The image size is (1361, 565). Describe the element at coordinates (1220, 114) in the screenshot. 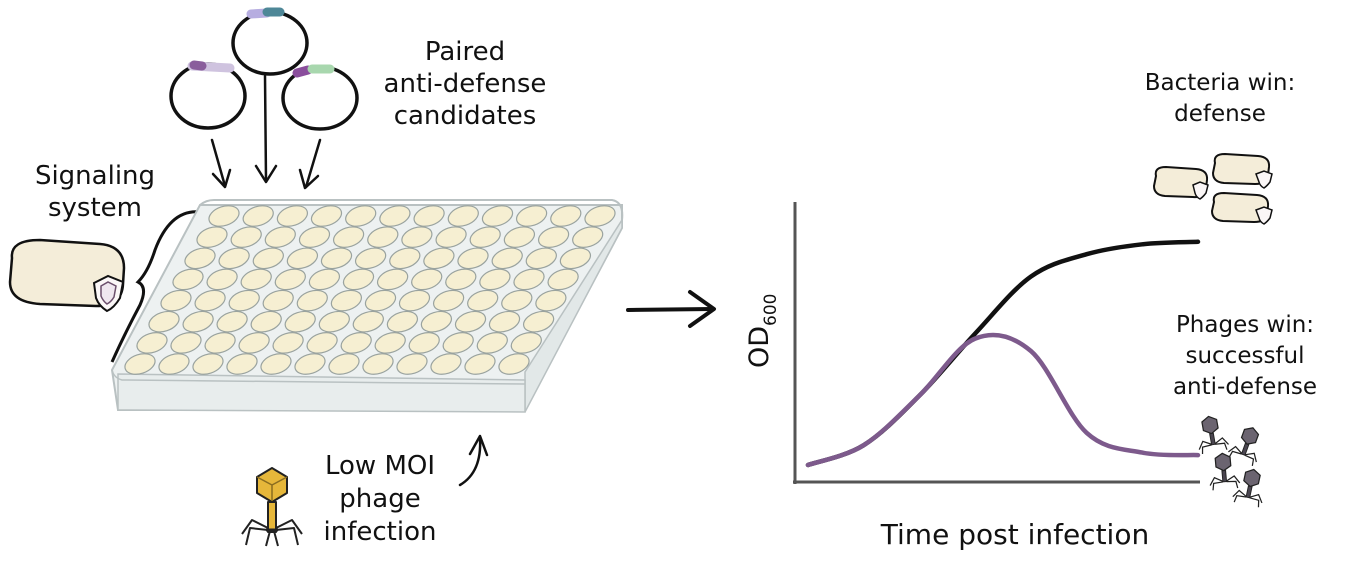

I see `bacteria-win-line-2: defense` at that location.